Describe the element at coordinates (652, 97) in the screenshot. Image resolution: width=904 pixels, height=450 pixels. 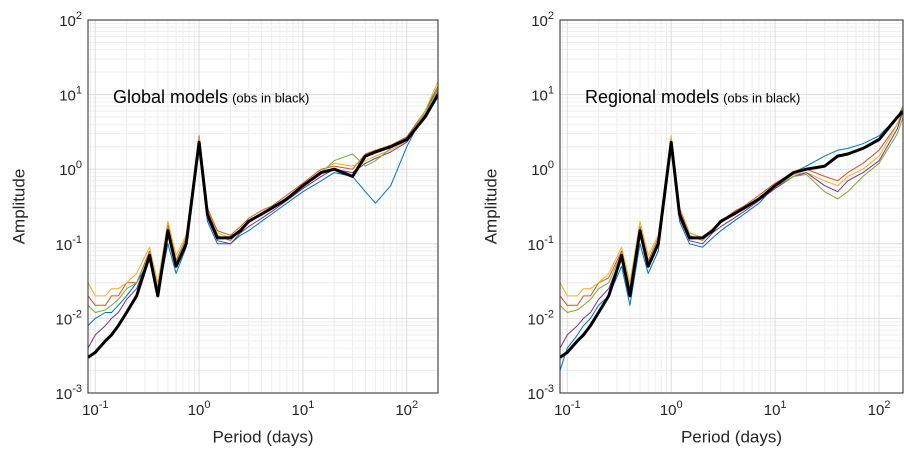
I see `annotation: Regional models` at that location.